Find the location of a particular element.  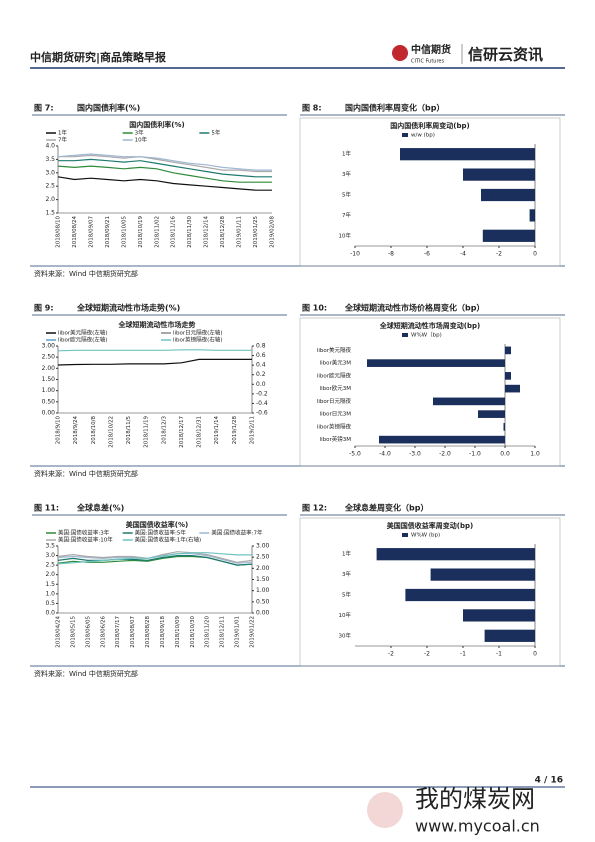

x-tick-label: 2018/9/10 is located at coordinates (59, 430).